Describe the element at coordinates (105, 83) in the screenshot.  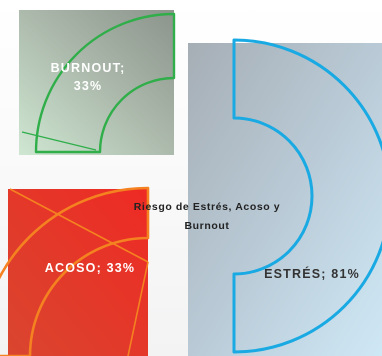
I see `pie-slice-burnout` at that location.